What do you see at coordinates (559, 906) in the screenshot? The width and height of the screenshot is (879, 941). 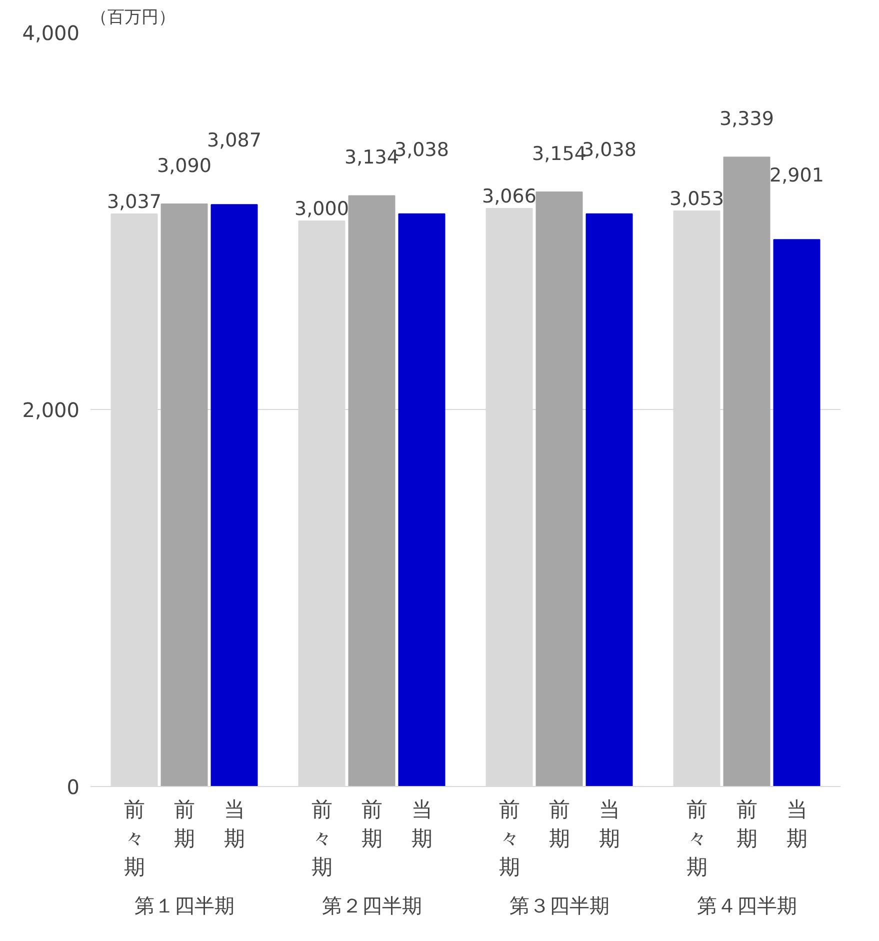 I see `x-tick-label: 第３四半期` at bounding box center [559, 906].